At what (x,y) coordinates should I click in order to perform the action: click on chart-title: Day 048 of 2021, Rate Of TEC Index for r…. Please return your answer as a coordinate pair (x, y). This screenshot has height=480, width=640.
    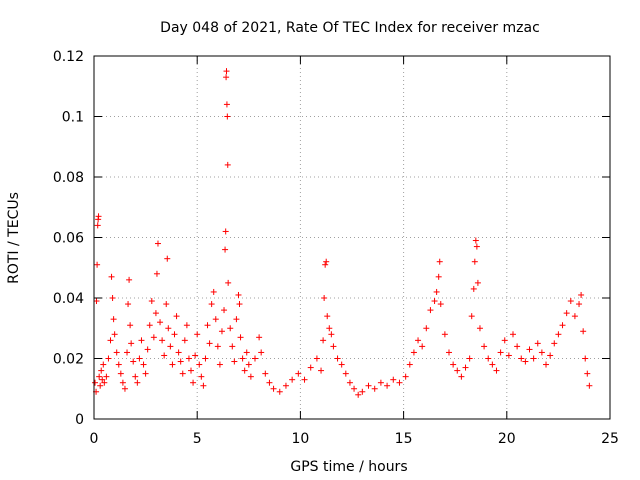
    Looking at the image, I should click on (350, 28).